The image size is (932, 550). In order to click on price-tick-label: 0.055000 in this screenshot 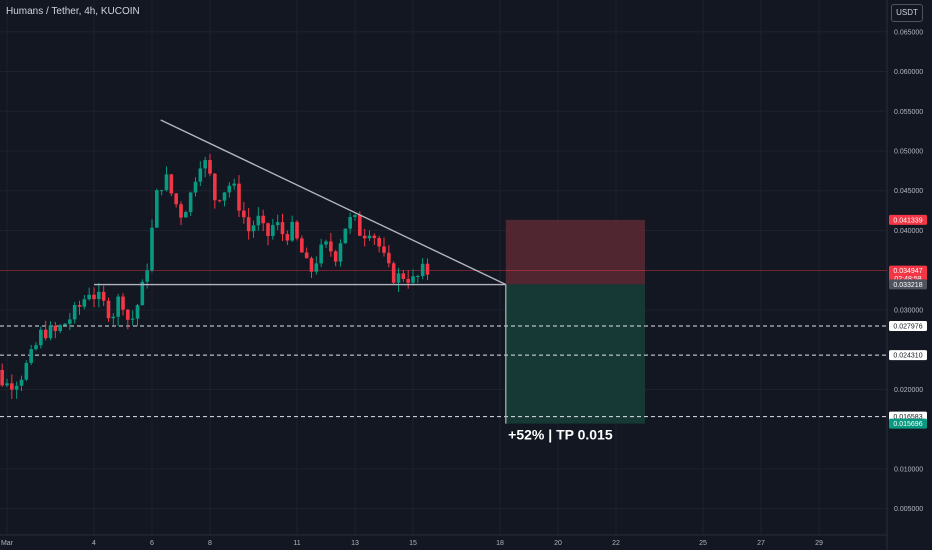, I will do `click(908, 112)`.